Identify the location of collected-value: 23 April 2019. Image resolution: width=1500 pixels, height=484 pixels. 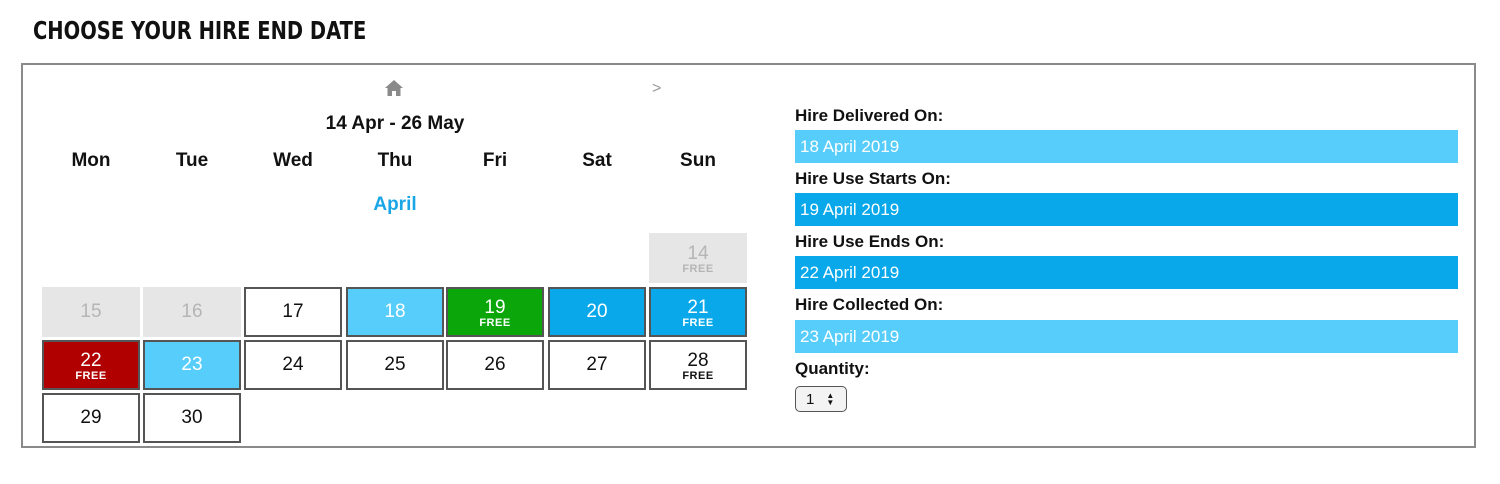
(1126, 336).